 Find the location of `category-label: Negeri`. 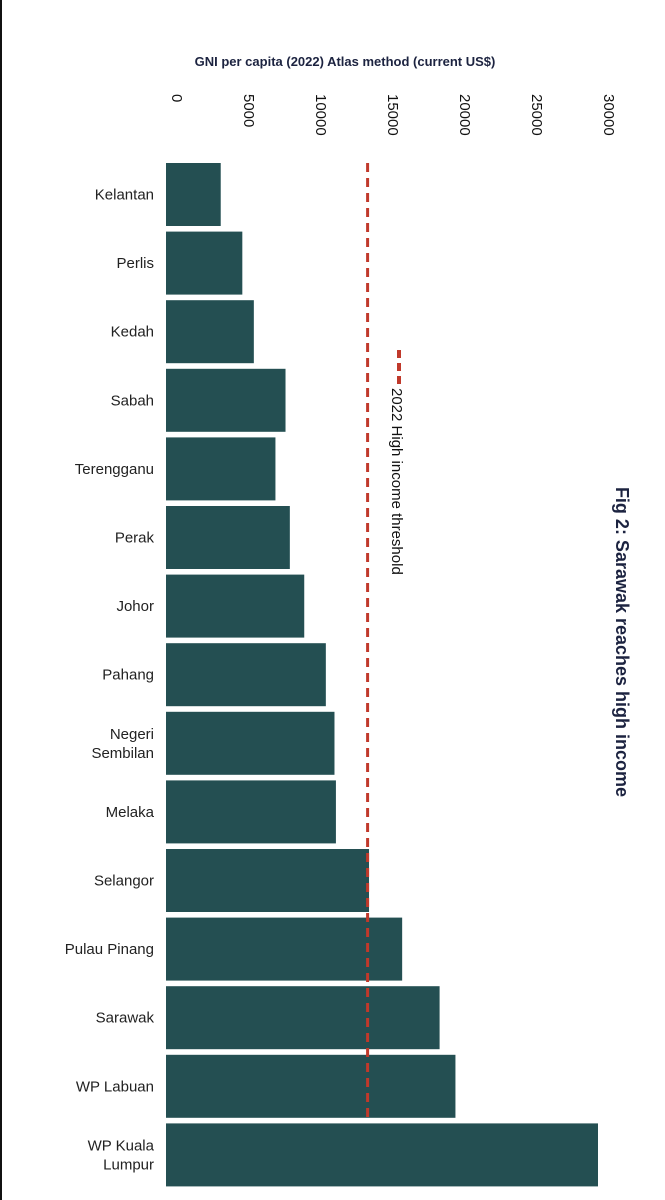

category-label: Negeri is located at coordinates (132, 734).